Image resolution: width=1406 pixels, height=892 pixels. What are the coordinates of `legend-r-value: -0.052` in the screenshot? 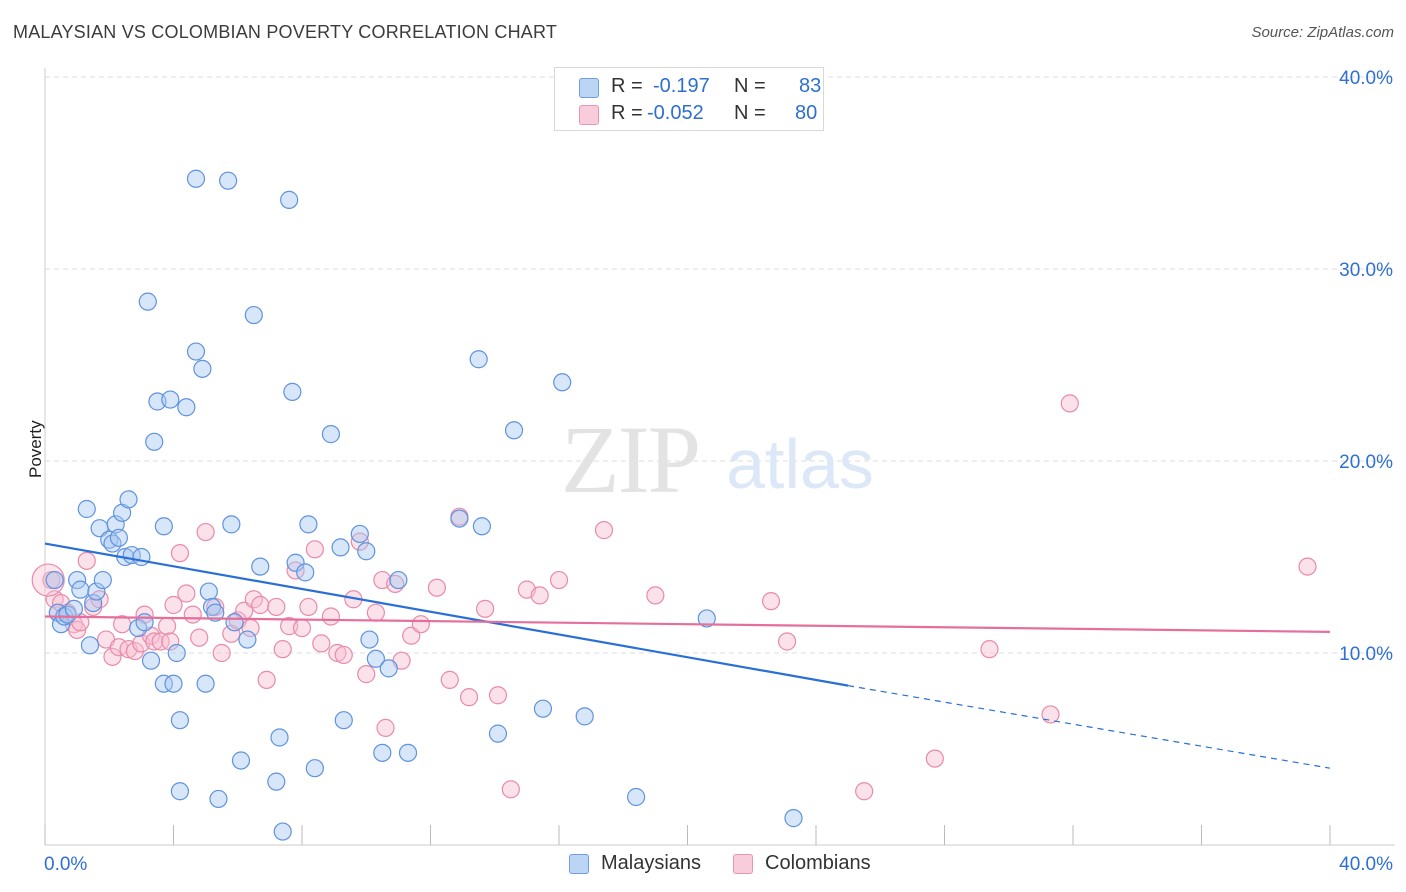 It's located at (675, 113).